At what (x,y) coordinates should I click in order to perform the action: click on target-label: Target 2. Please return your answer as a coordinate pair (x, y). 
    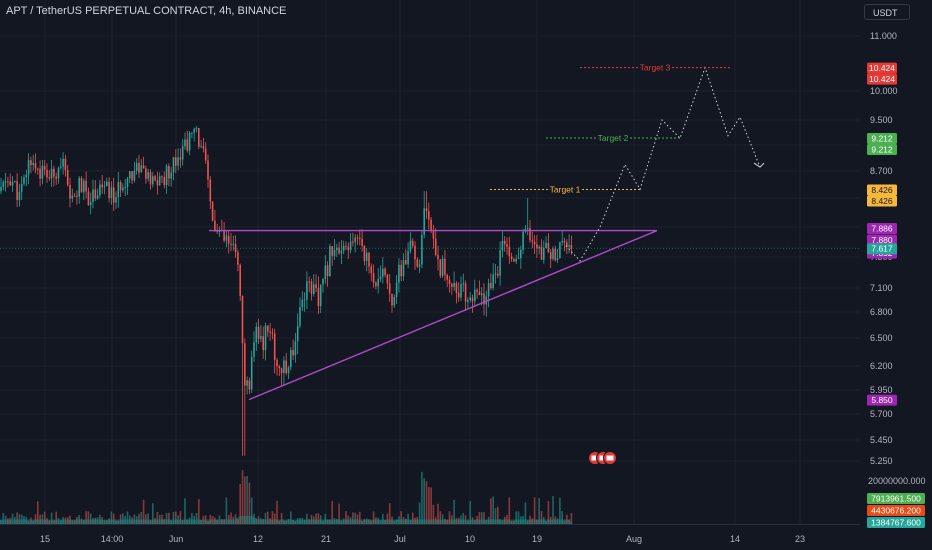
    Looking at the image, I should click on (613, 138).